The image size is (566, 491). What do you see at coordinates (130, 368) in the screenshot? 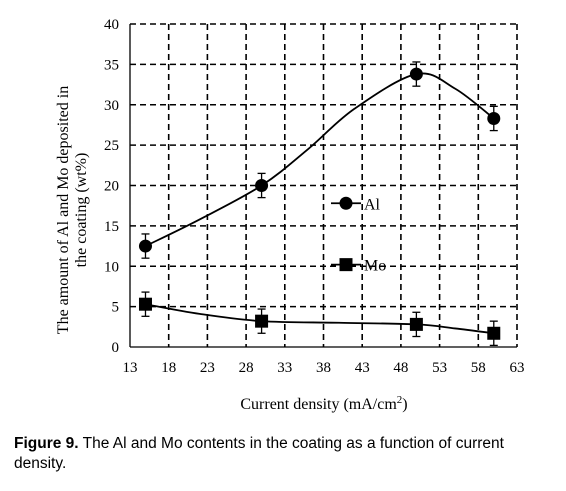
I see `x-tick-label: 13` at bounding box center [130, 368].